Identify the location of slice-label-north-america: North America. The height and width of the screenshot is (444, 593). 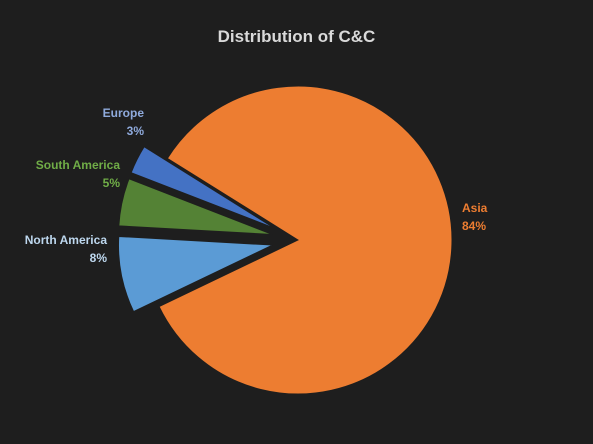
(66, 240).